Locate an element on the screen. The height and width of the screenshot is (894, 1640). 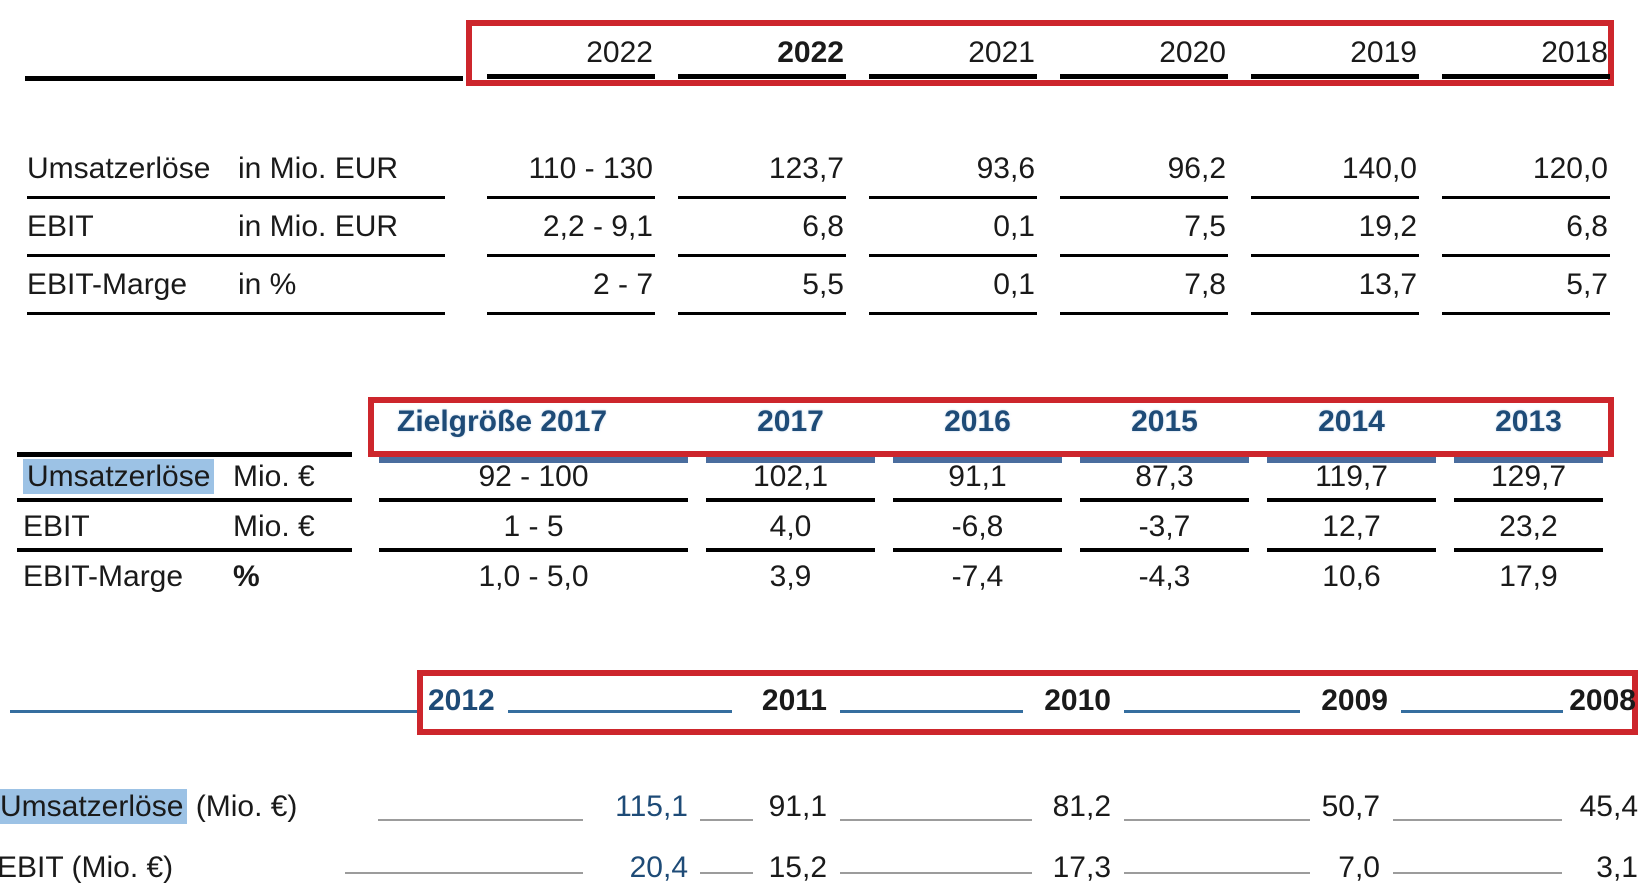
t1-header-row: 2022 2022 2021 2020 2019 2018 is located at coordinates (818, 57).